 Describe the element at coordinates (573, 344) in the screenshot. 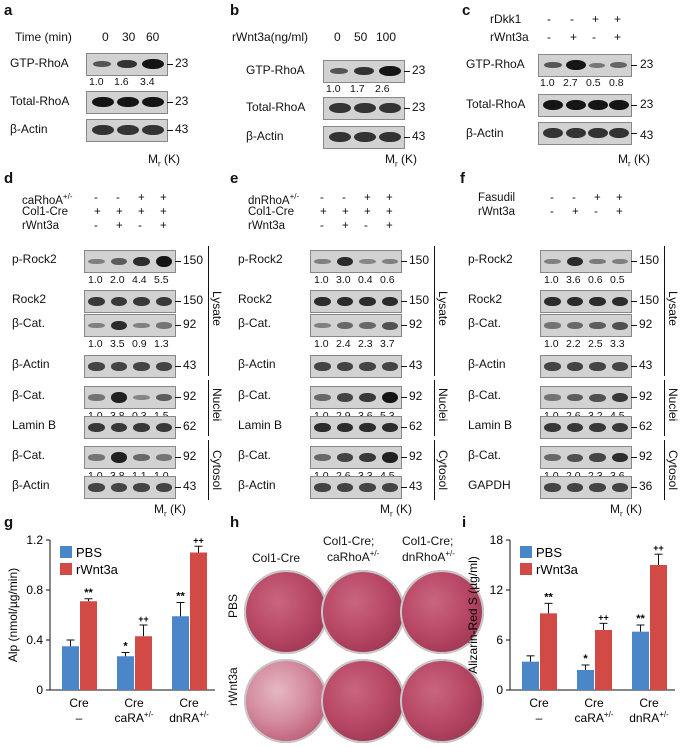

I see `quant: 2.2` at that location.